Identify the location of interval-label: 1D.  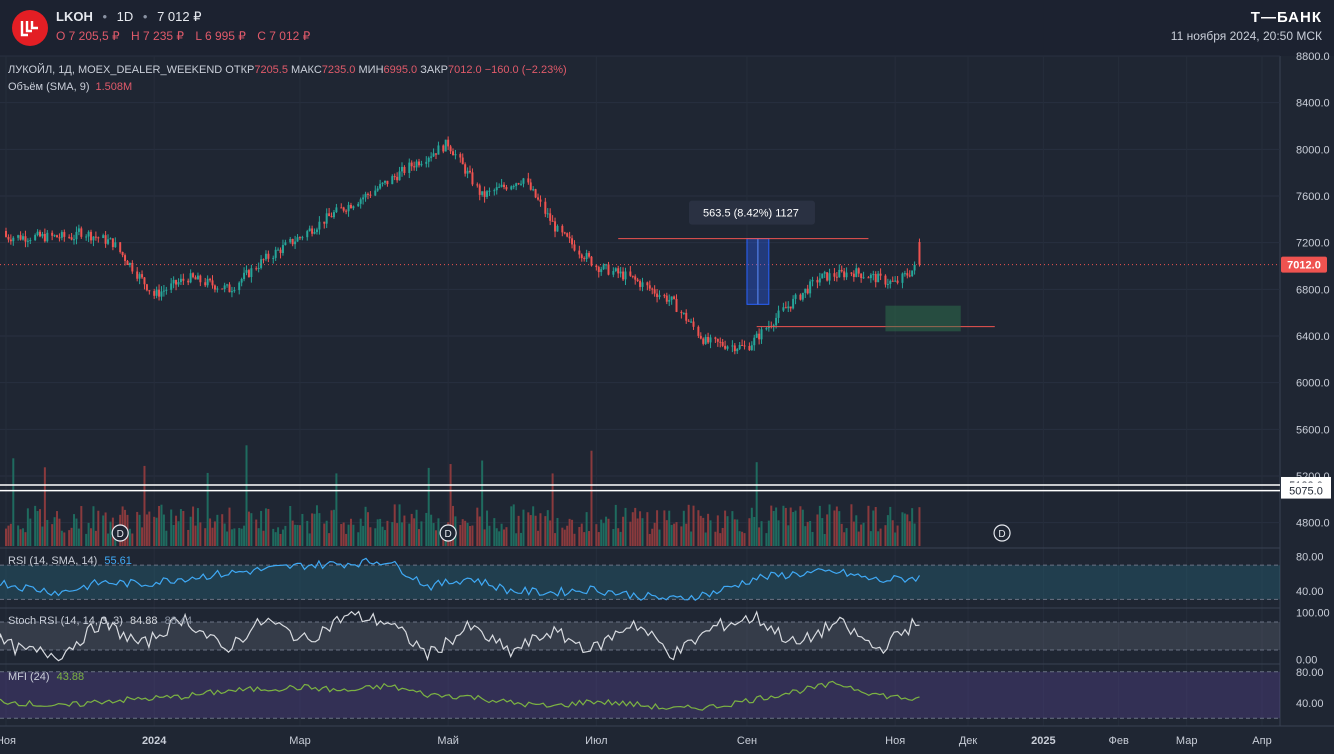
(125, 16).